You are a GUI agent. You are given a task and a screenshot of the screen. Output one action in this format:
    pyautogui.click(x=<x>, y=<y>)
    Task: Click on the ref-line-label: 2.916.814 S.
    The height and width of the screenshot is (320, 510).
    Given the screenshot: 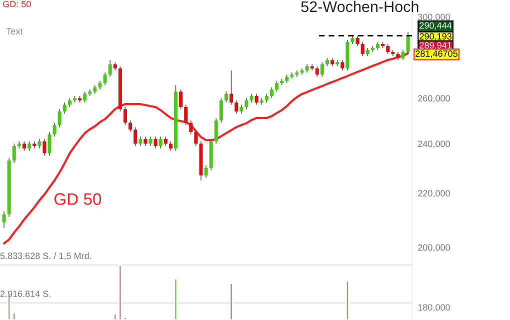 What is the action you would take?
    pyautogui.click(x=25, y=293)
    